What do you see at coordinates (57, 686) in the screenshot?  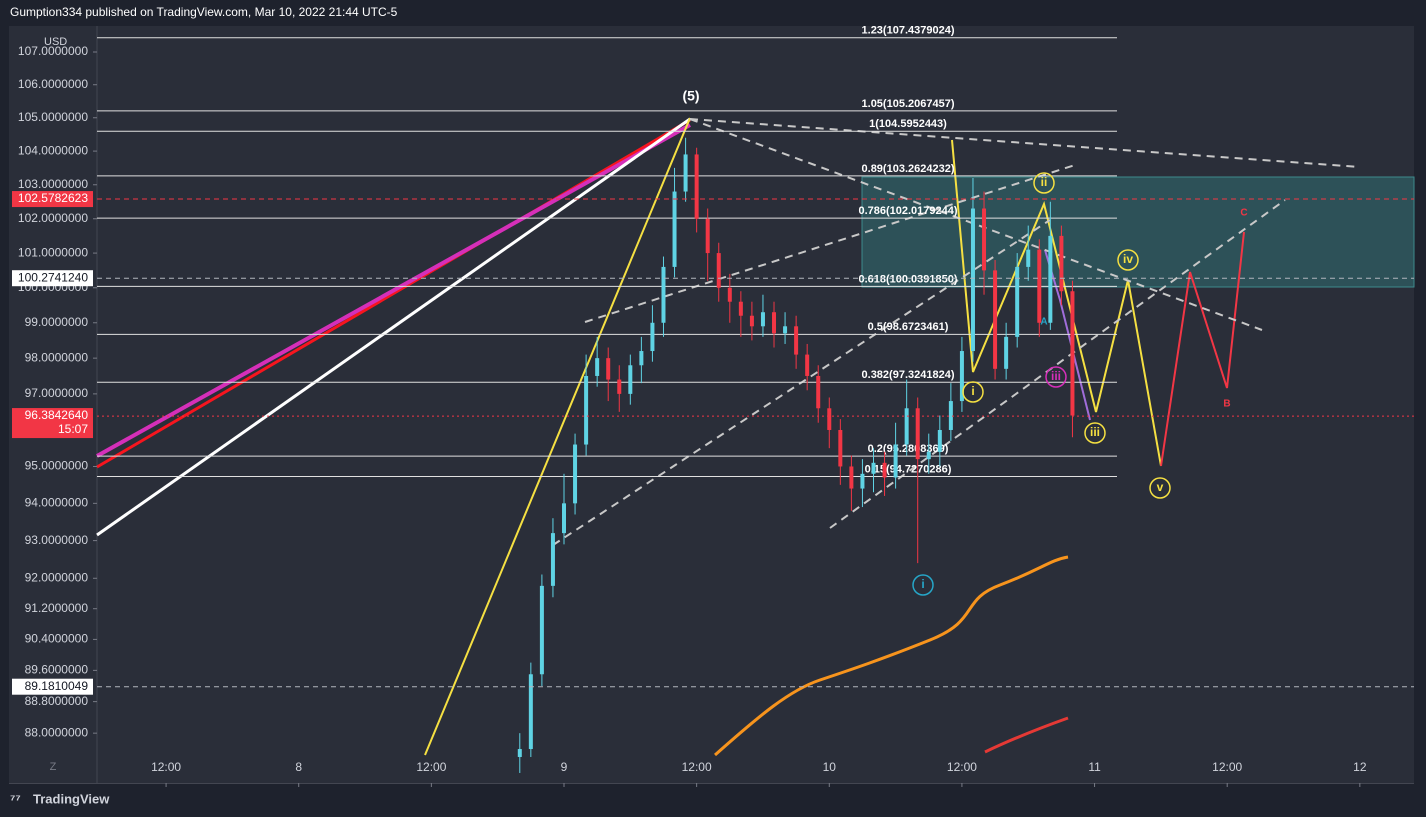 I see `price-tag-label: 89.1810049` at bounding box center [57, 686].